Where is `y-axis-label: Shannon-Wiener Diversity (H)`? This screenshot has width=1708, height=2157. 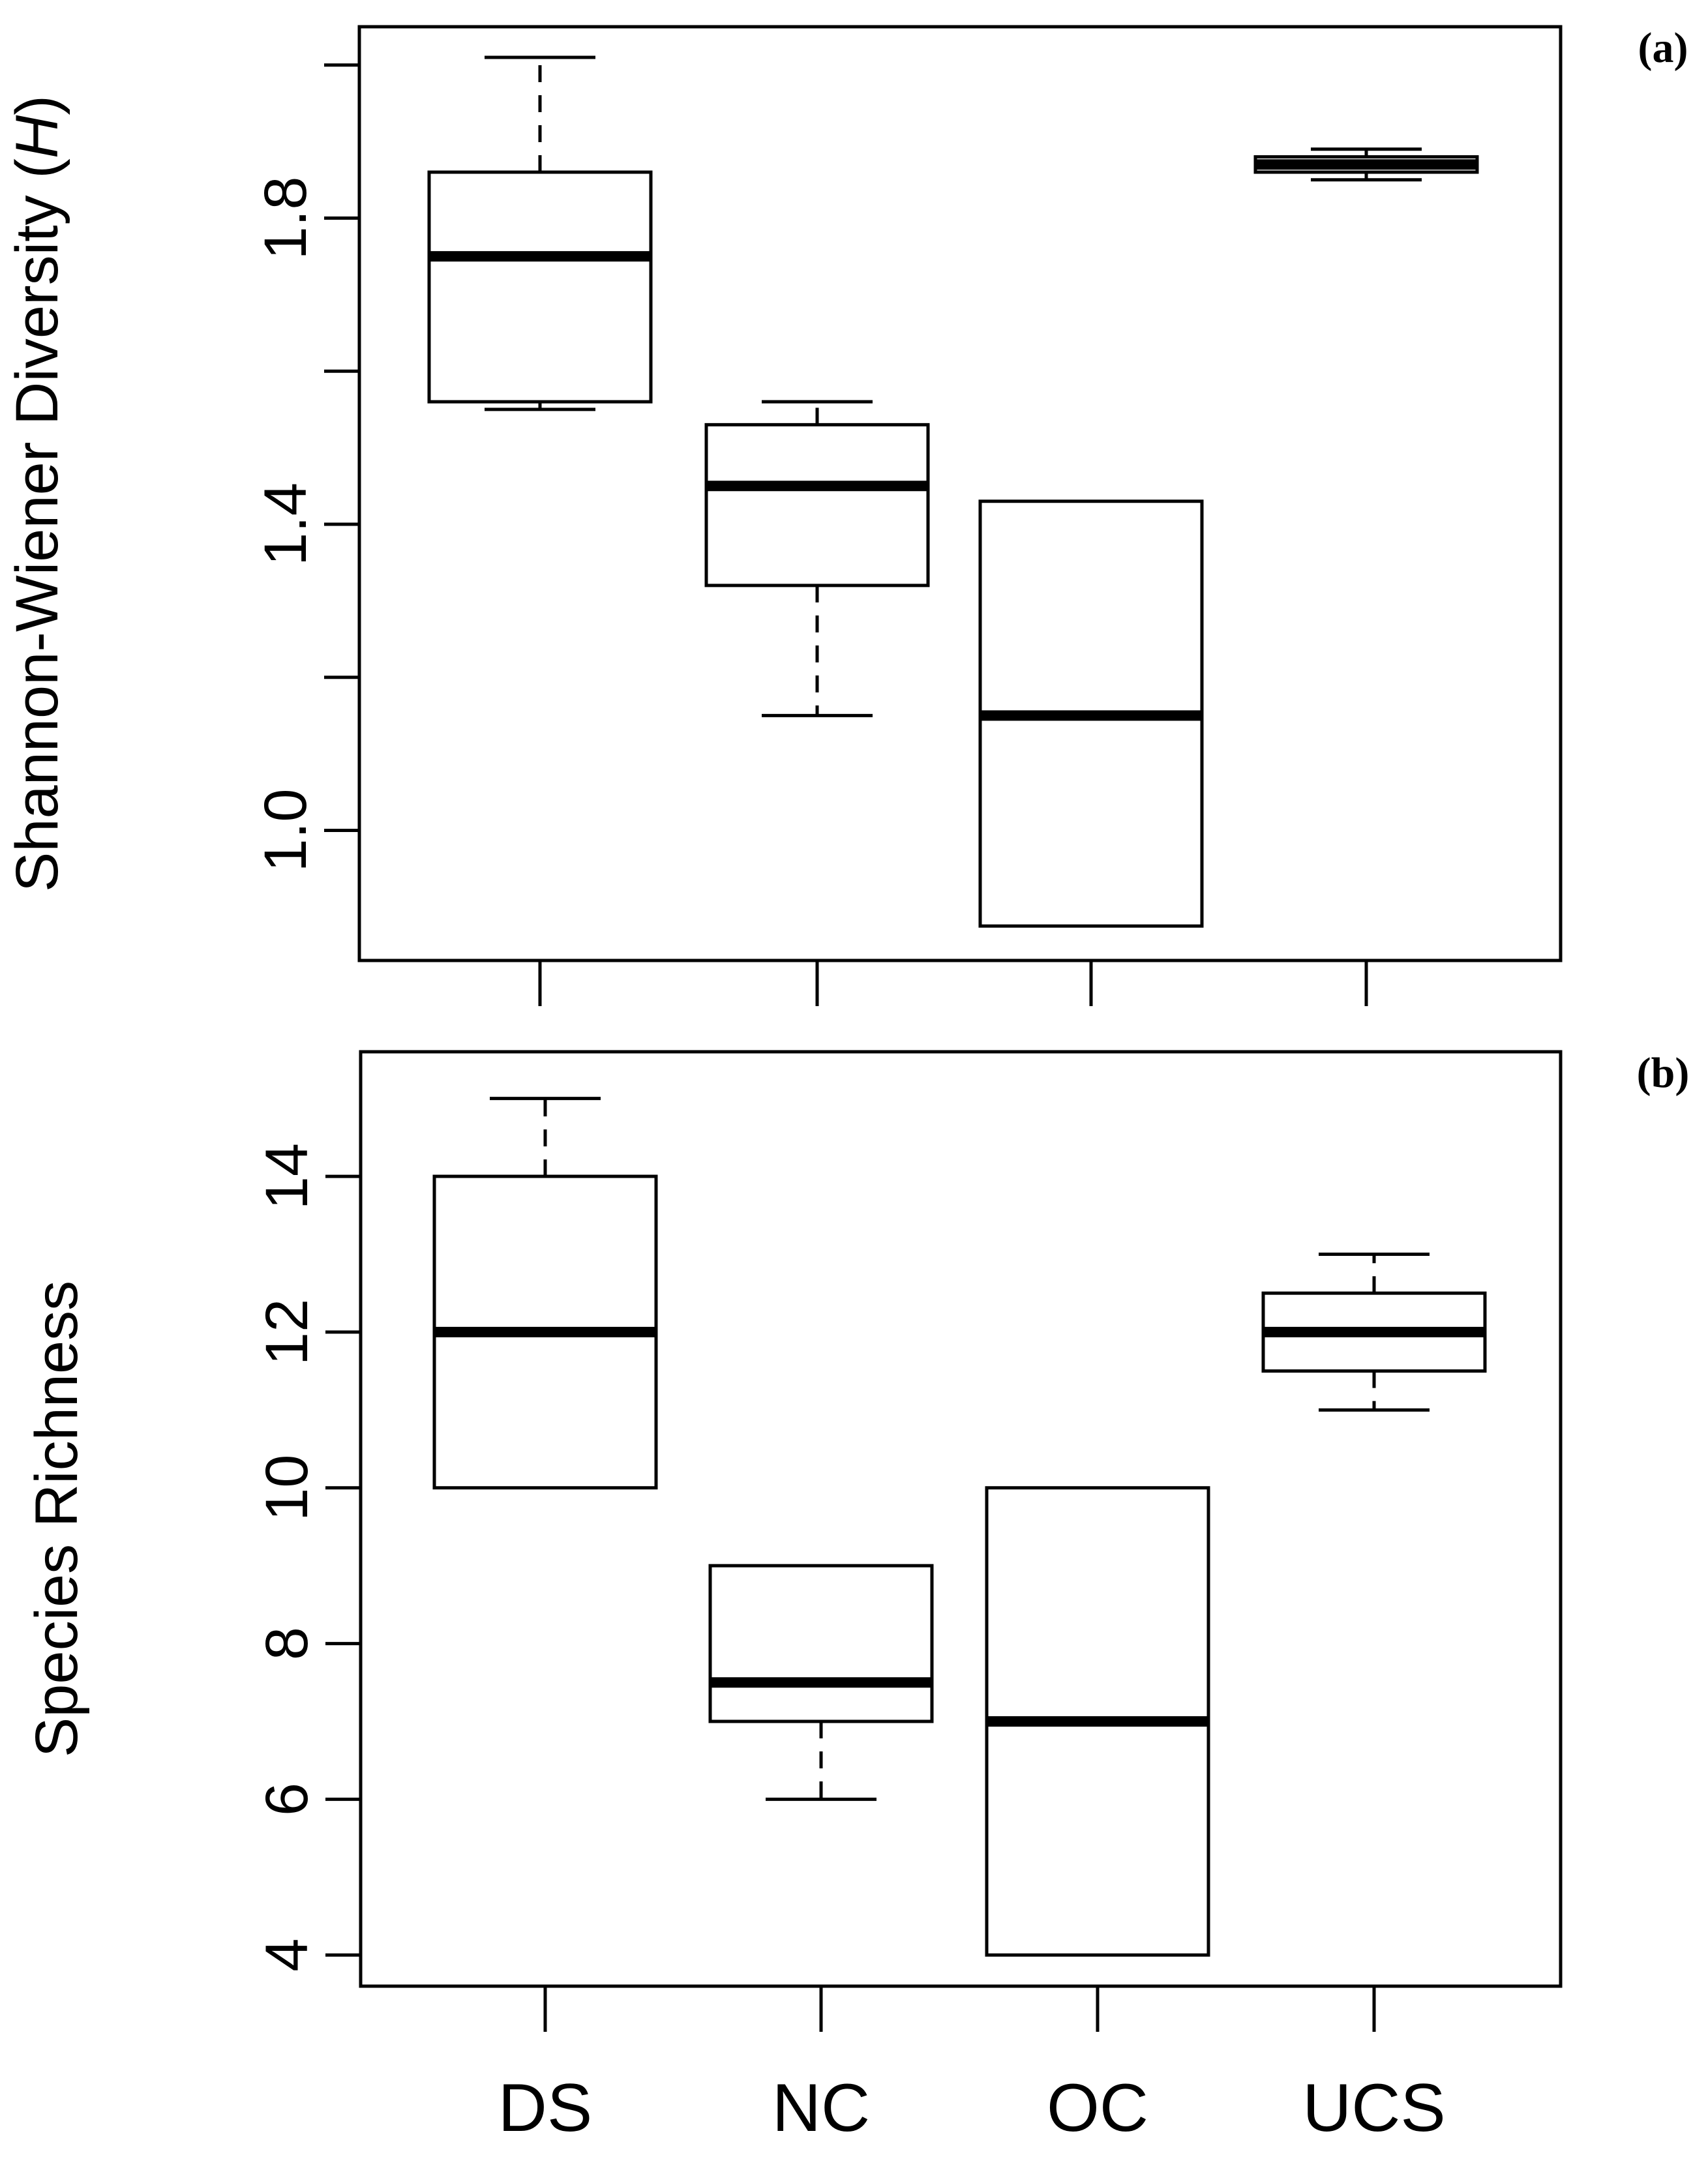
y-axis-label: Shannon-Wiener Diversity (H) is located at coordinates (37, 493).